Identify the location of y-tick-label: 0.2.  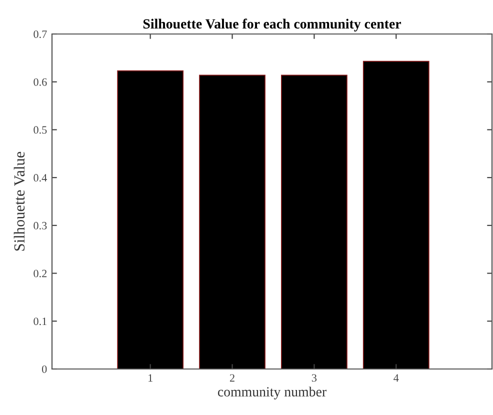
(40, 274).